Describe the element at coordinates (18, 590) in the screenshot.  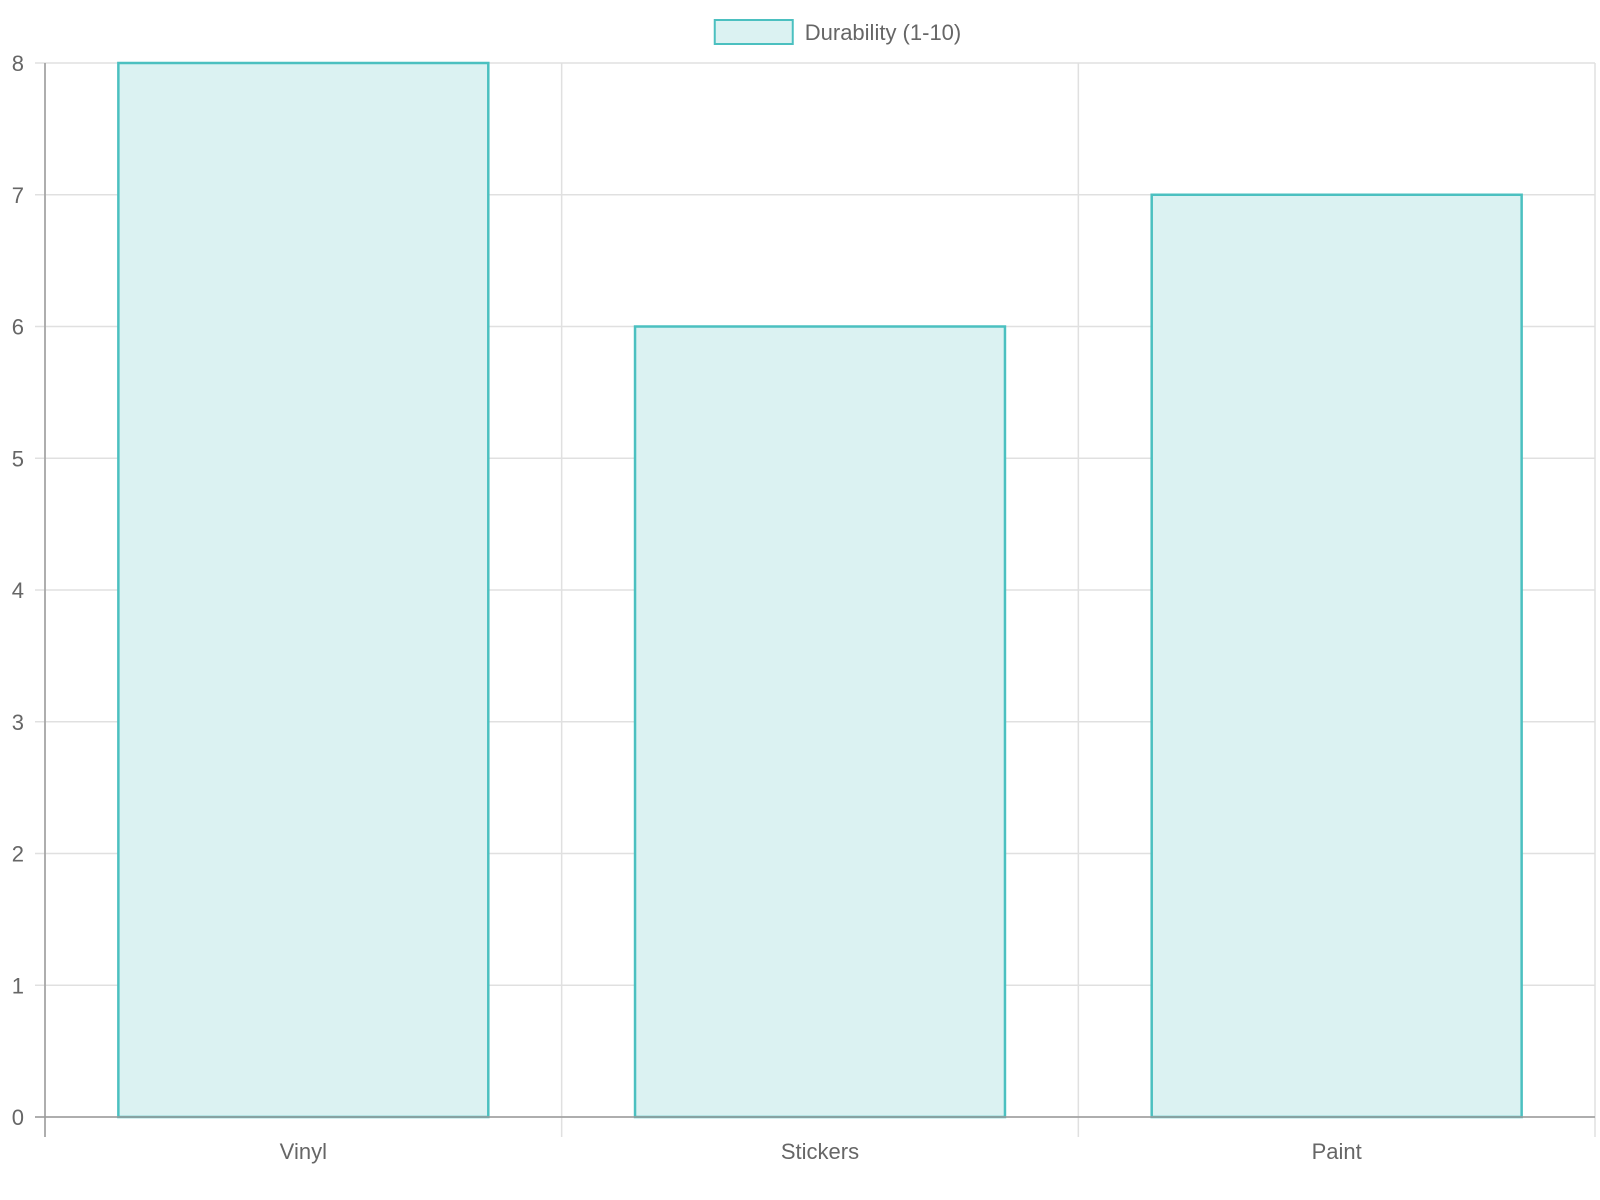
I see `y-tick-label: 4` at that location.